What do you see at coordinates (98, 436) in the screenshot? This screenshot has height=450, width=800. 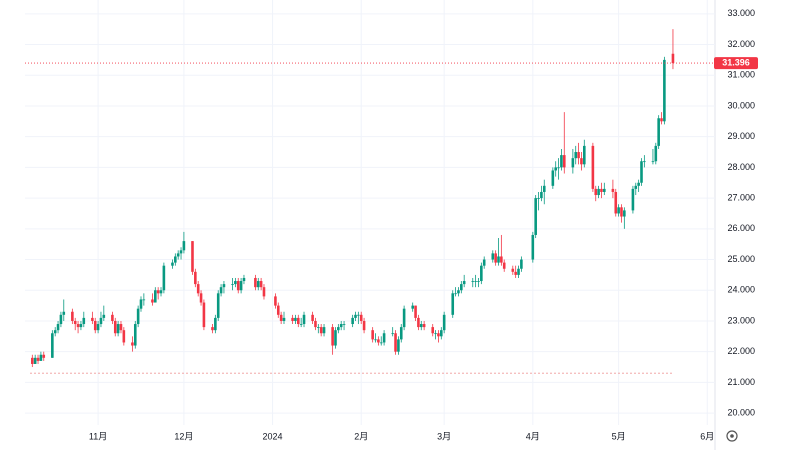 I see `x-tick-label: 11月` at bounding box center [98, 436].